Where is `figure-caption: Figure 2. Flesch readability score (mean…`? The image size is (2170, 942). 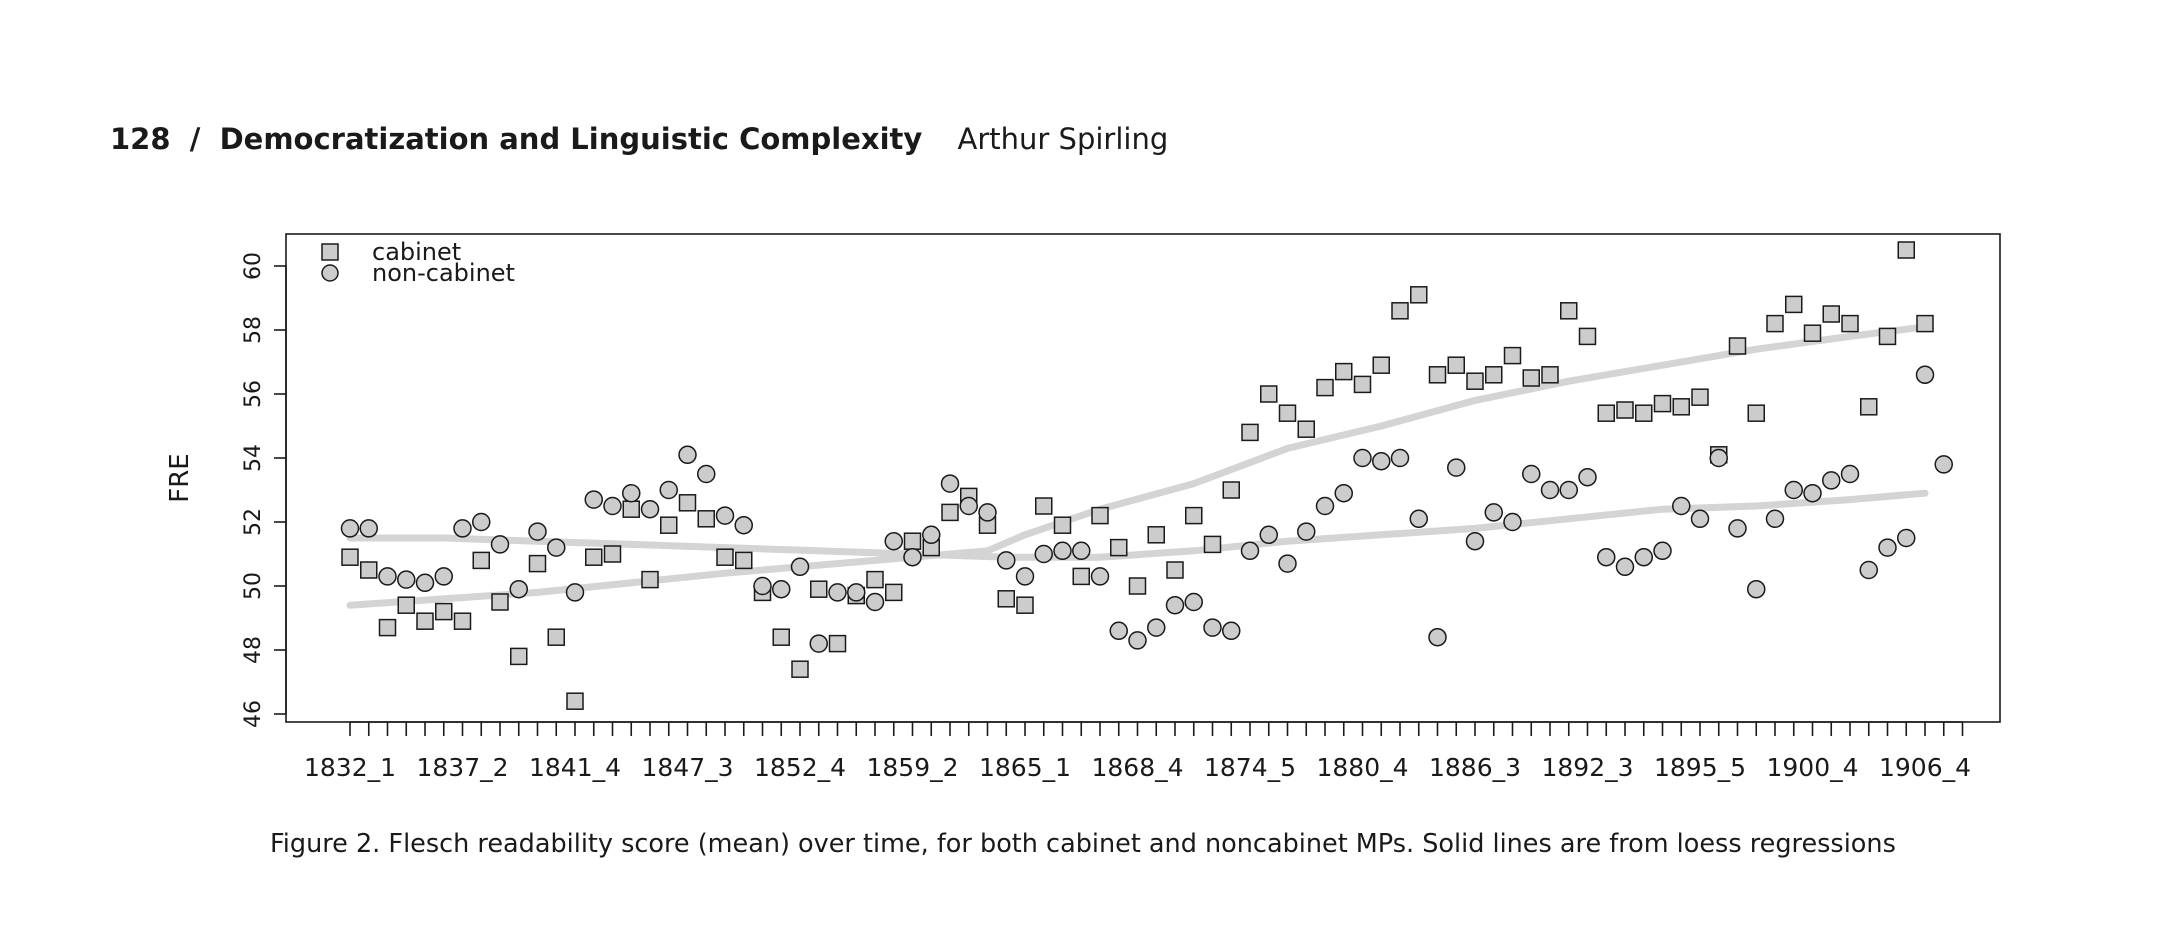 figure-caption: Figure 2. Flesch readability score (mean… is located at coordinates (1083, 844).